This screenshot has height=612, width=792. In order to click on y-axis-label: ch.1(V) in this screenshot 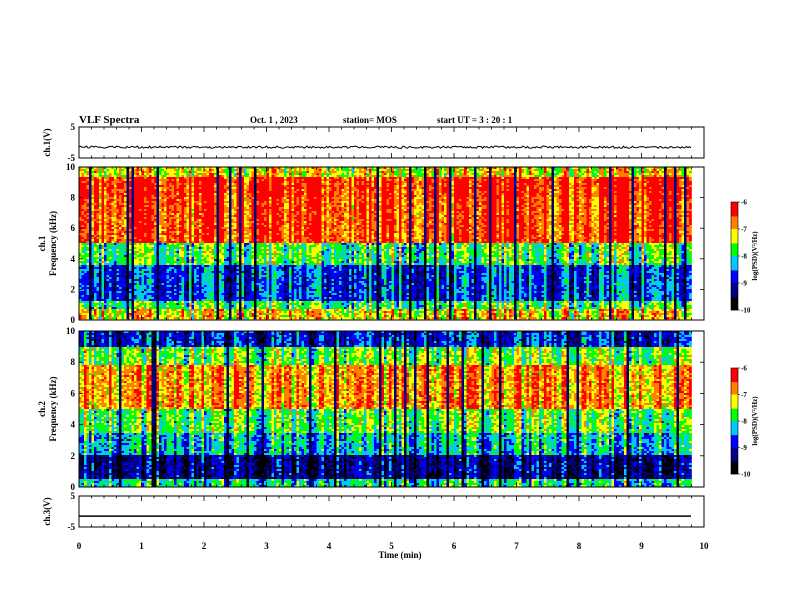, I will do `click(47, 142)`.